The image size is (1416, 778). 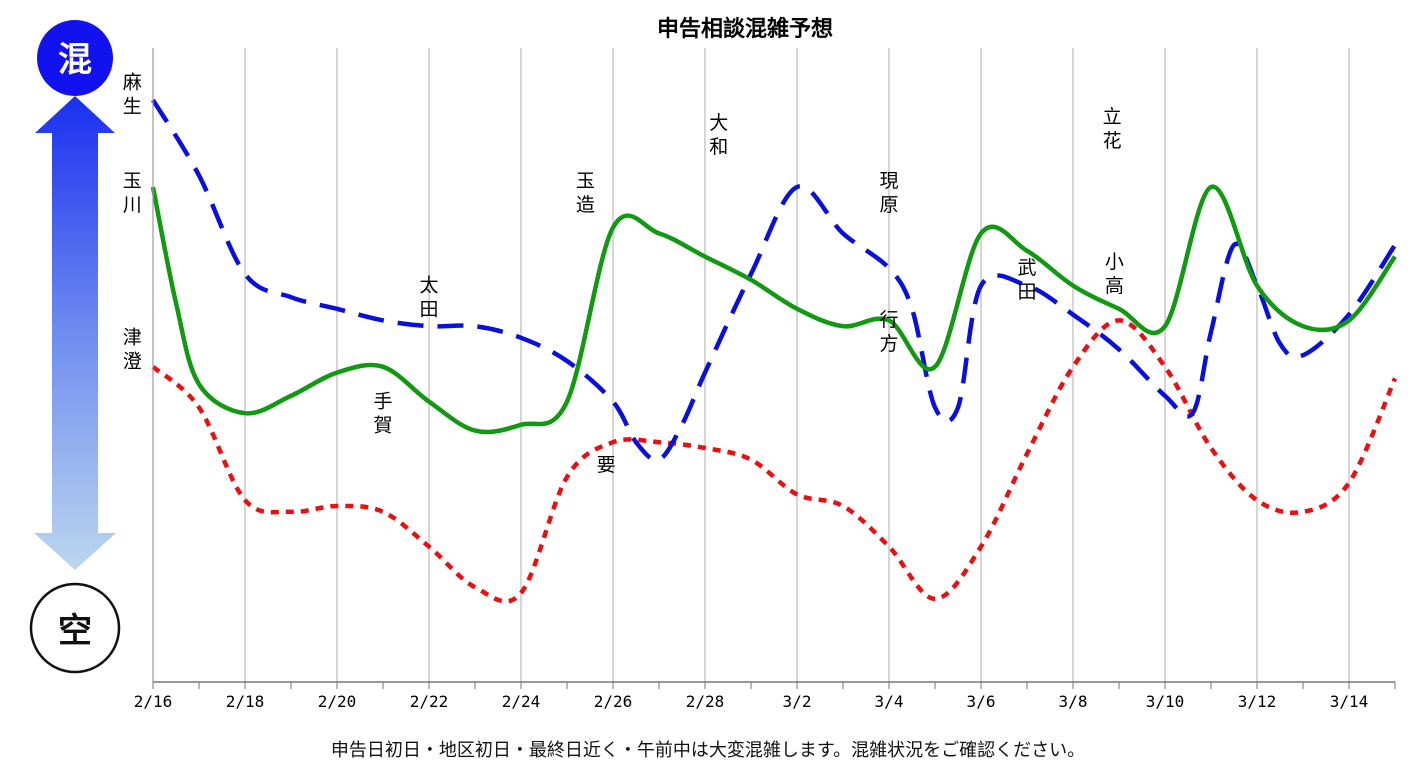 I want to click on x-tick-label: 3/14, so click(x=1349, y=701).